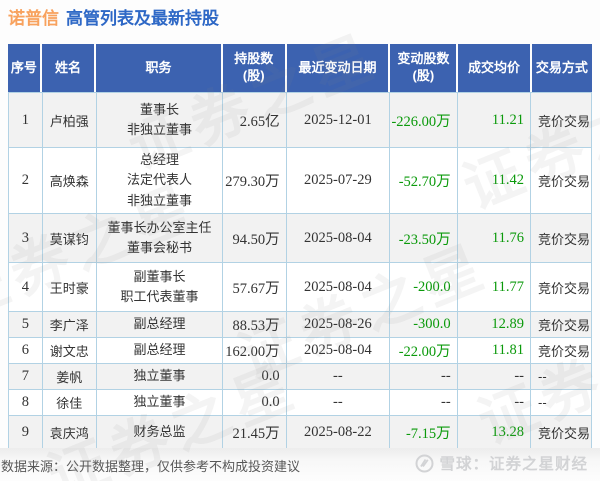 The width and height of the screenshot is (600, 481). Describe the element at coordinates (255, 238) in the screenshot. I see `cell-shares: 94.50万` at that location.